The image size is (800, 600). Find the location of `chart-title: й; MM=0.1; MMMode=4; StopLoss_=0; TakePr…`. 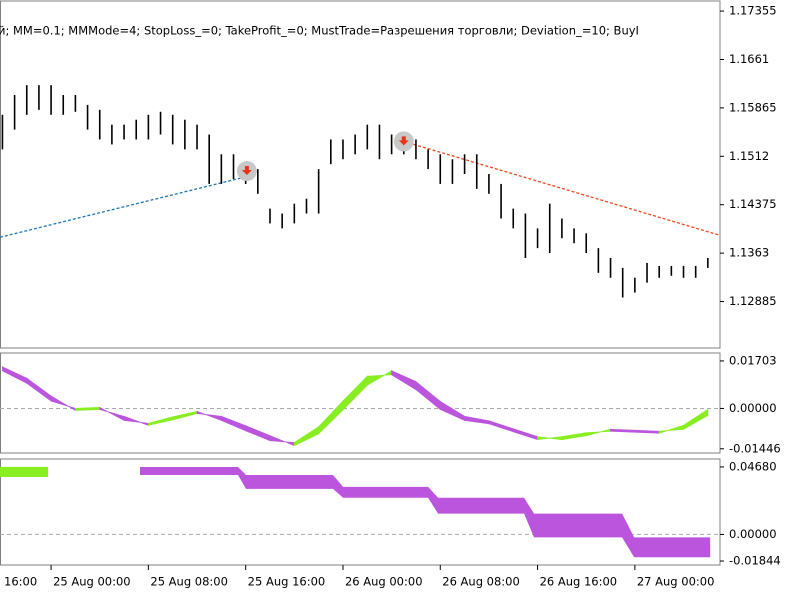

chart-title: й; MM=0.1; MMMode=4; StopLoss_=0; TakePr… is located at coordinates (319, 31).